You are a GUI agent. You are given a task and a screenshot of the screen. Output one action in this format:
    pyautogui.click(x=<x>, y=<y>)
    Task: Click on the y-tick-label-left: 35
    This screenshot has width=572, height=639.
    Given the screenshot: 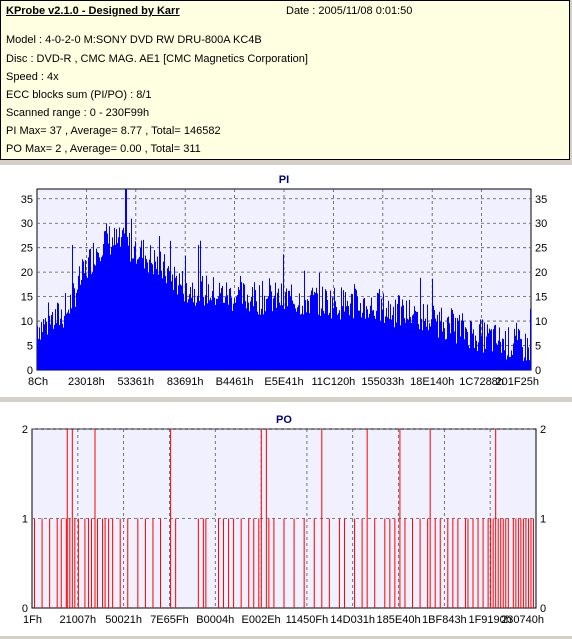 What is the action you would take?
    pyautogui.click(x=27, y=200)
    